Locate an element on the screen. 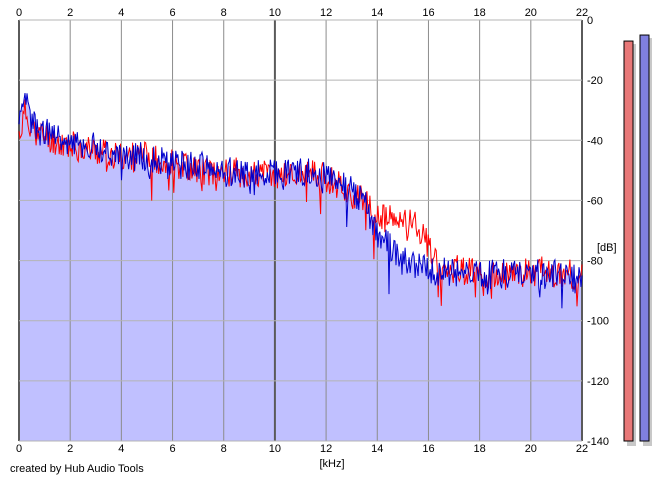 The image size is (664, 481). x-tick-label-top: 22 is located at coordinates (582, 13).